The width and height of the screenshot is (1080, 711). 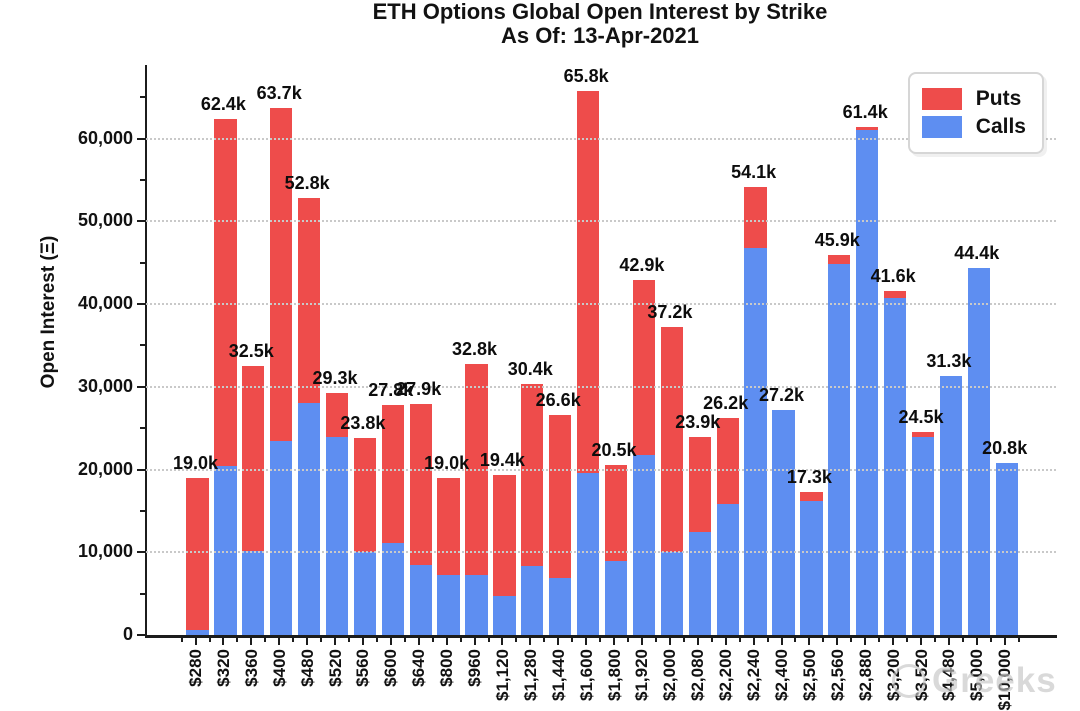 I want to click on y-tick-label: 0, so click(x=127, y=634).